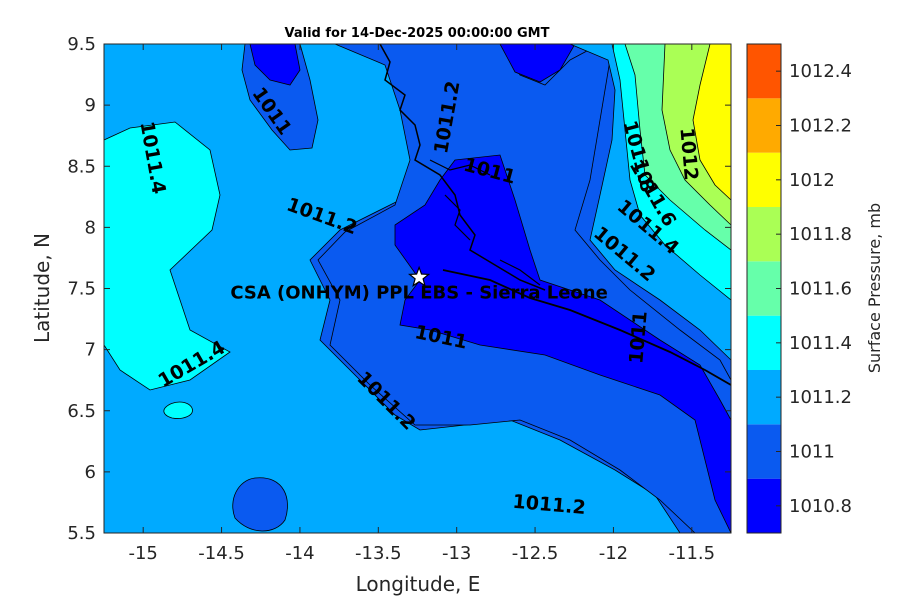  Describe the element at coordinates (81, 533) in the screenshot. I see `y-tick-label: 5.5` at that location.